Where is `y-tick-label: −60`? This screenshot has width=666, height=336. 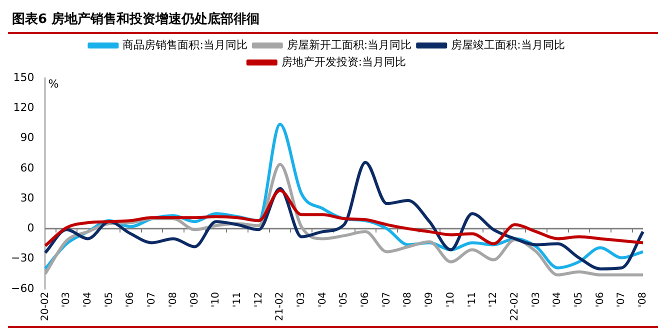 y-tick-label: −60 is located at coordinates (22, 288).